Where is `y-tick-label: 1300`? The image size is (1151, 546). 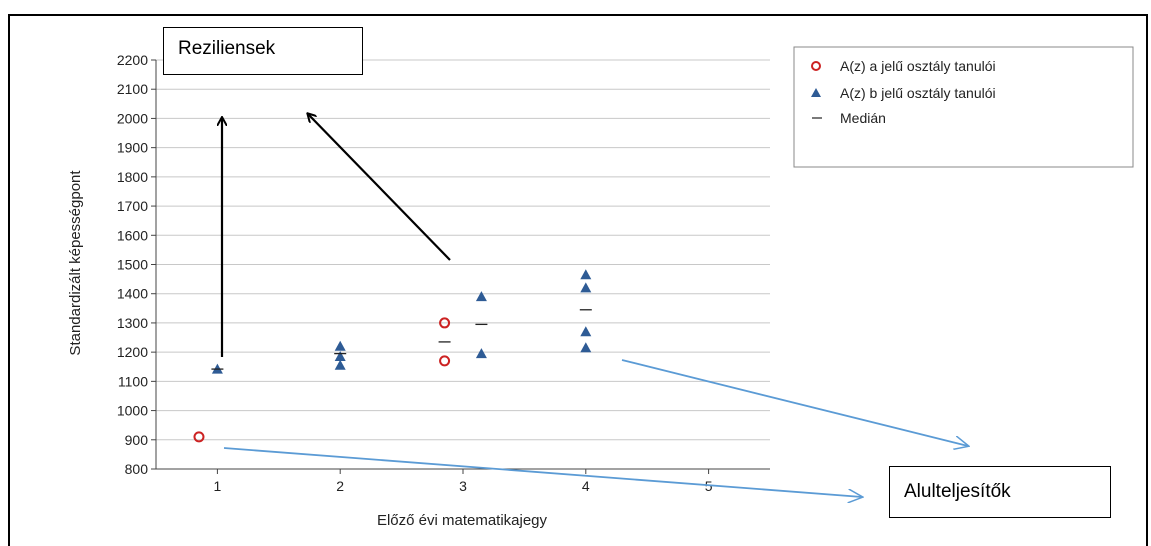
y-tick-label: 1300 is located at coordinates (132, 323).